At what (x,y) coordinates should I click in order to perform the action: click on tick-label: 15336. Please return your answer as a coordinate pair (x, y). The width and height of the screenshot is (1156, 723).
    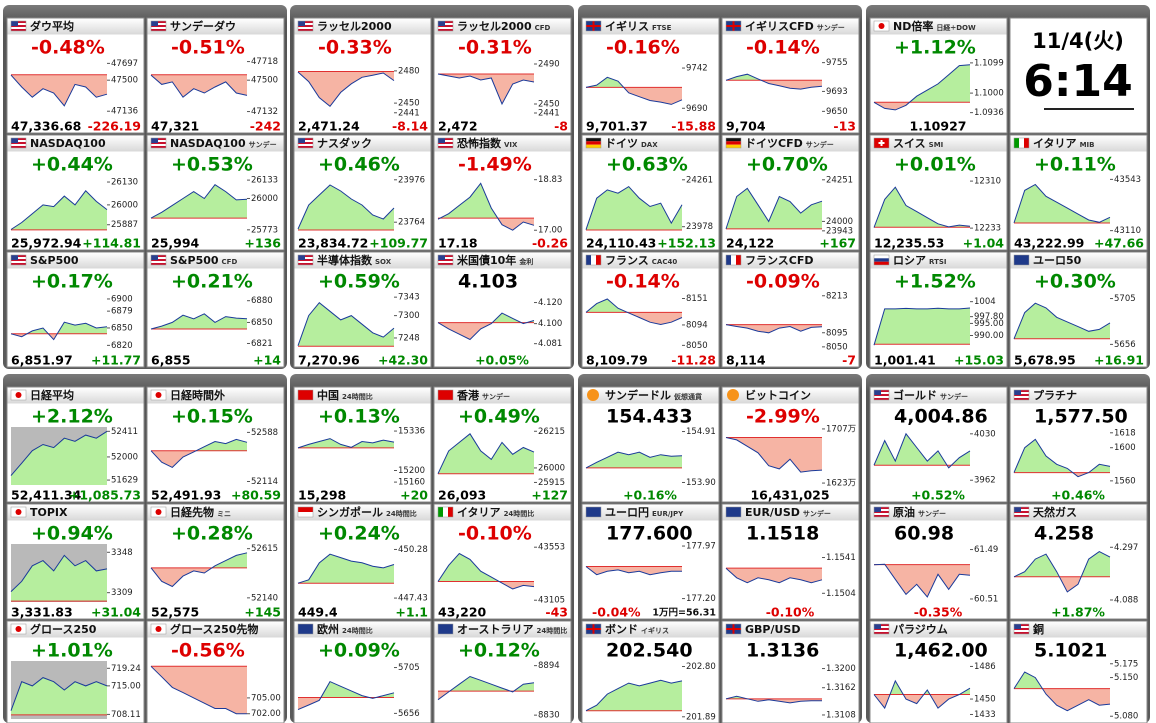
    Looking at the image, I should click on (411, 432).